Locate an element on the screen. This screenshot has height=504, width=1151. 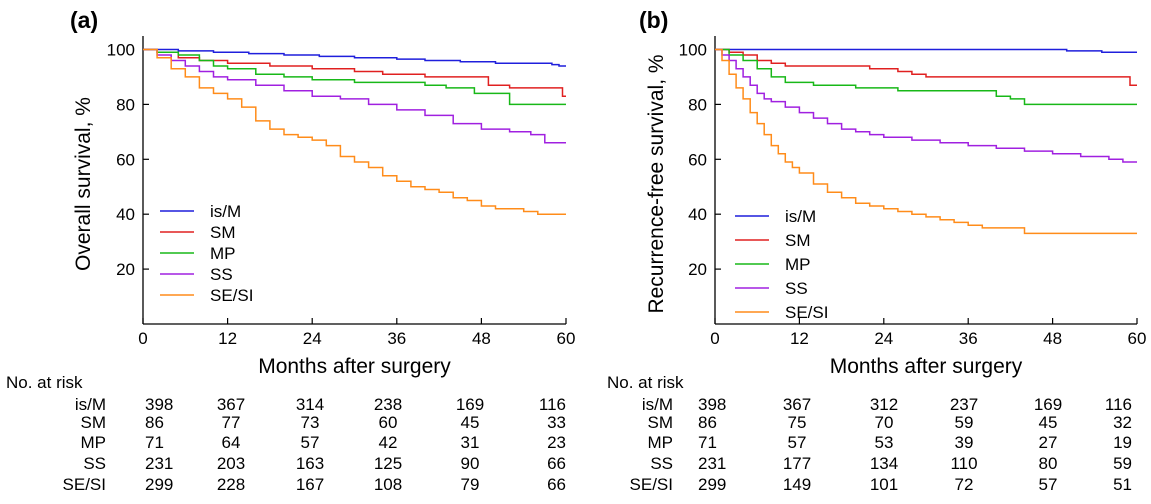
panel-label: (b) is located at coordinates (653, 20).